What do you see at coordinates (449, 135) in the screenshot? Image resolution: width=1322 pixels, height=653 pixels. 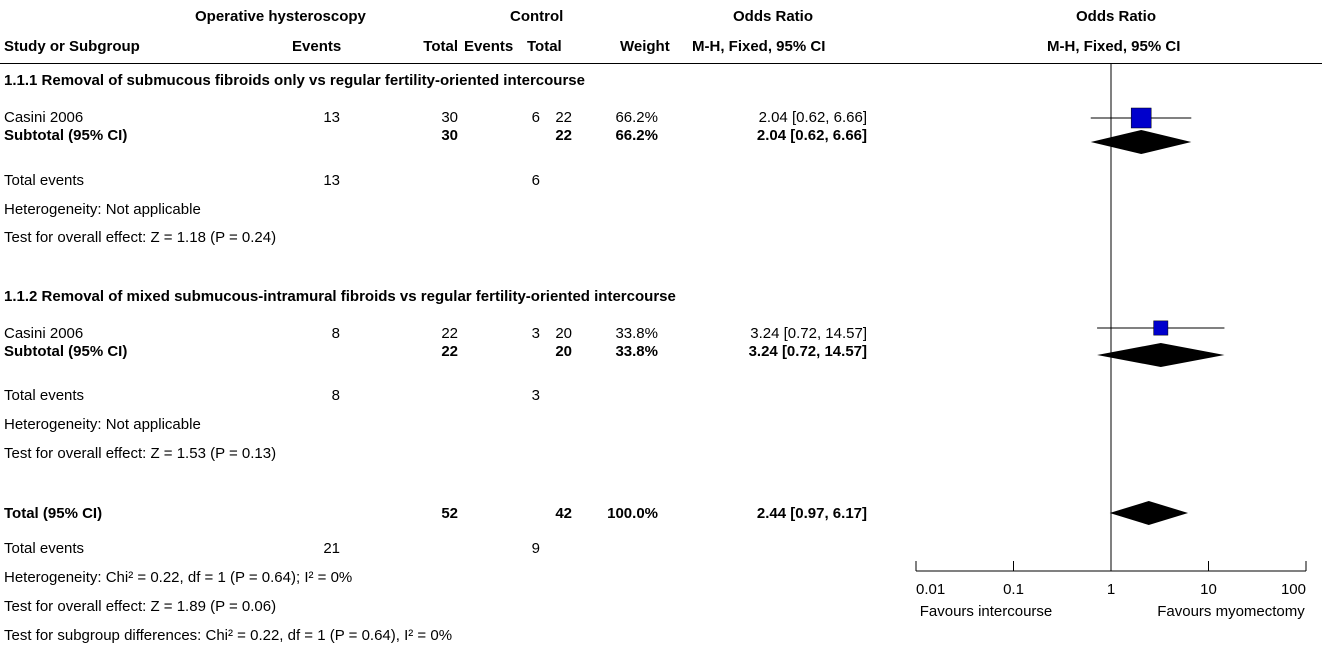 I see `subtotal-total1: 30` at bounding box center [449, 135].